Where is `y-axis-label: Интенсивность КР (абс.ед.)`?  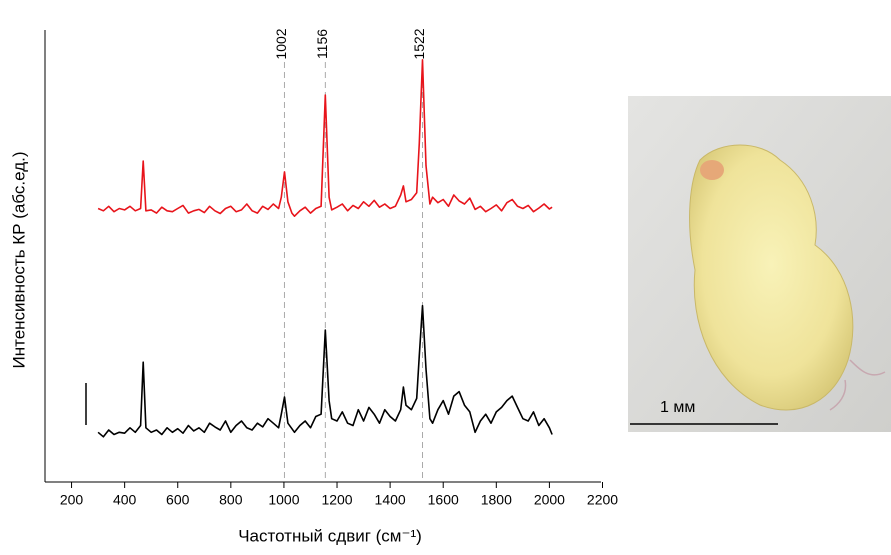 y-axis-label: Интенсивность КР (абс.ед.) is located at coordinates (18, 259).